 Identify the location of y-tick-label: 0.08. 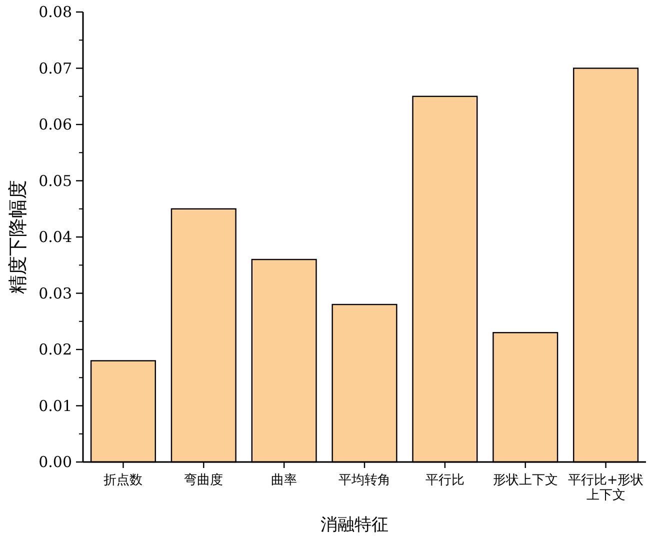
(55, 12).